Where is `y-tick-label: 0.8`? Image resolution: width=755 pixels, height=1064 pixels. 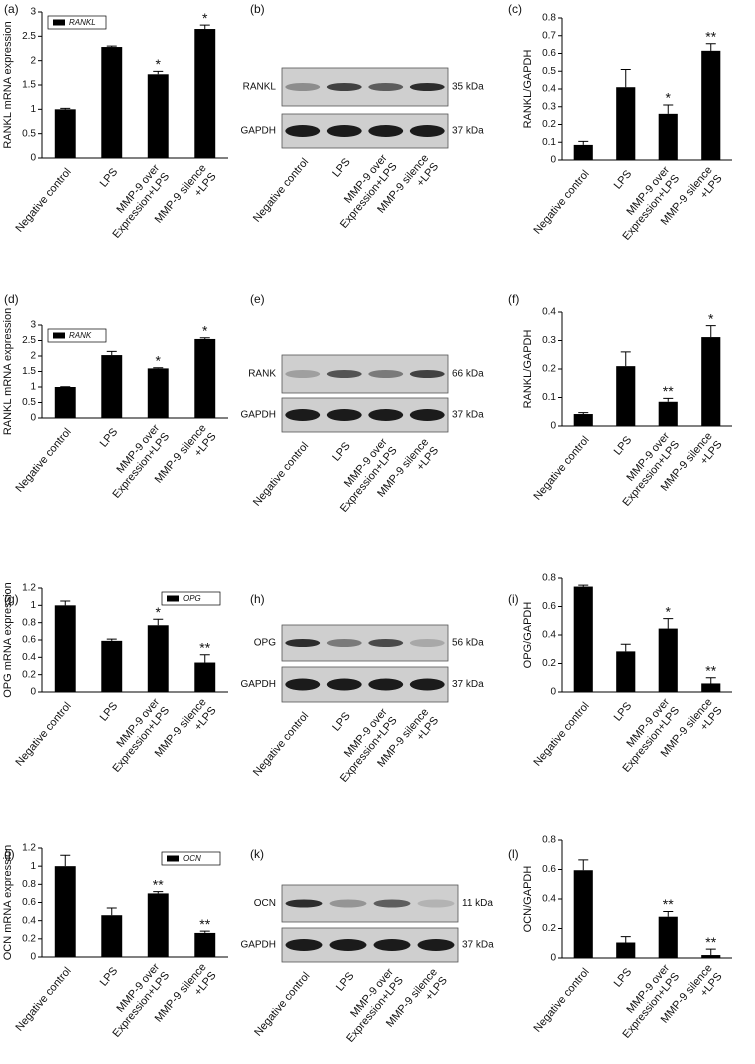 y-tick-label: 0.8 is located at coordinates (29, 884).